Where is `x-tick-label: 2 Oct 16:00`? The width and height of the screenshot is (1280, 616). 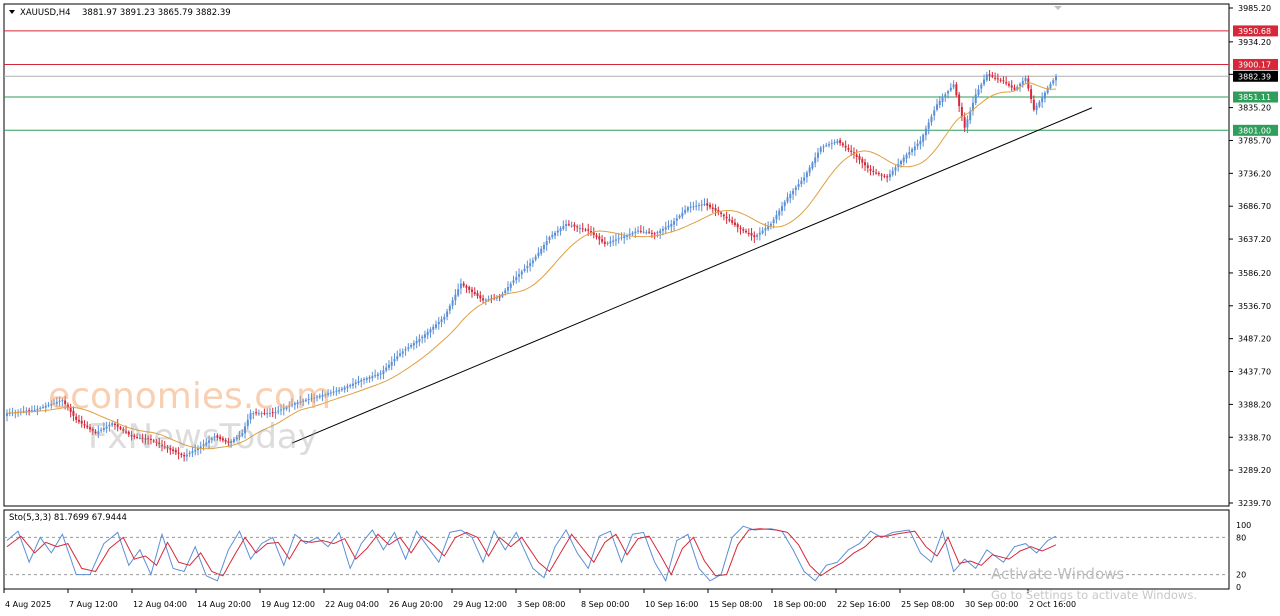 x-tick-label: 2 Oct 16:00 is located at coordinates (1052, 604).